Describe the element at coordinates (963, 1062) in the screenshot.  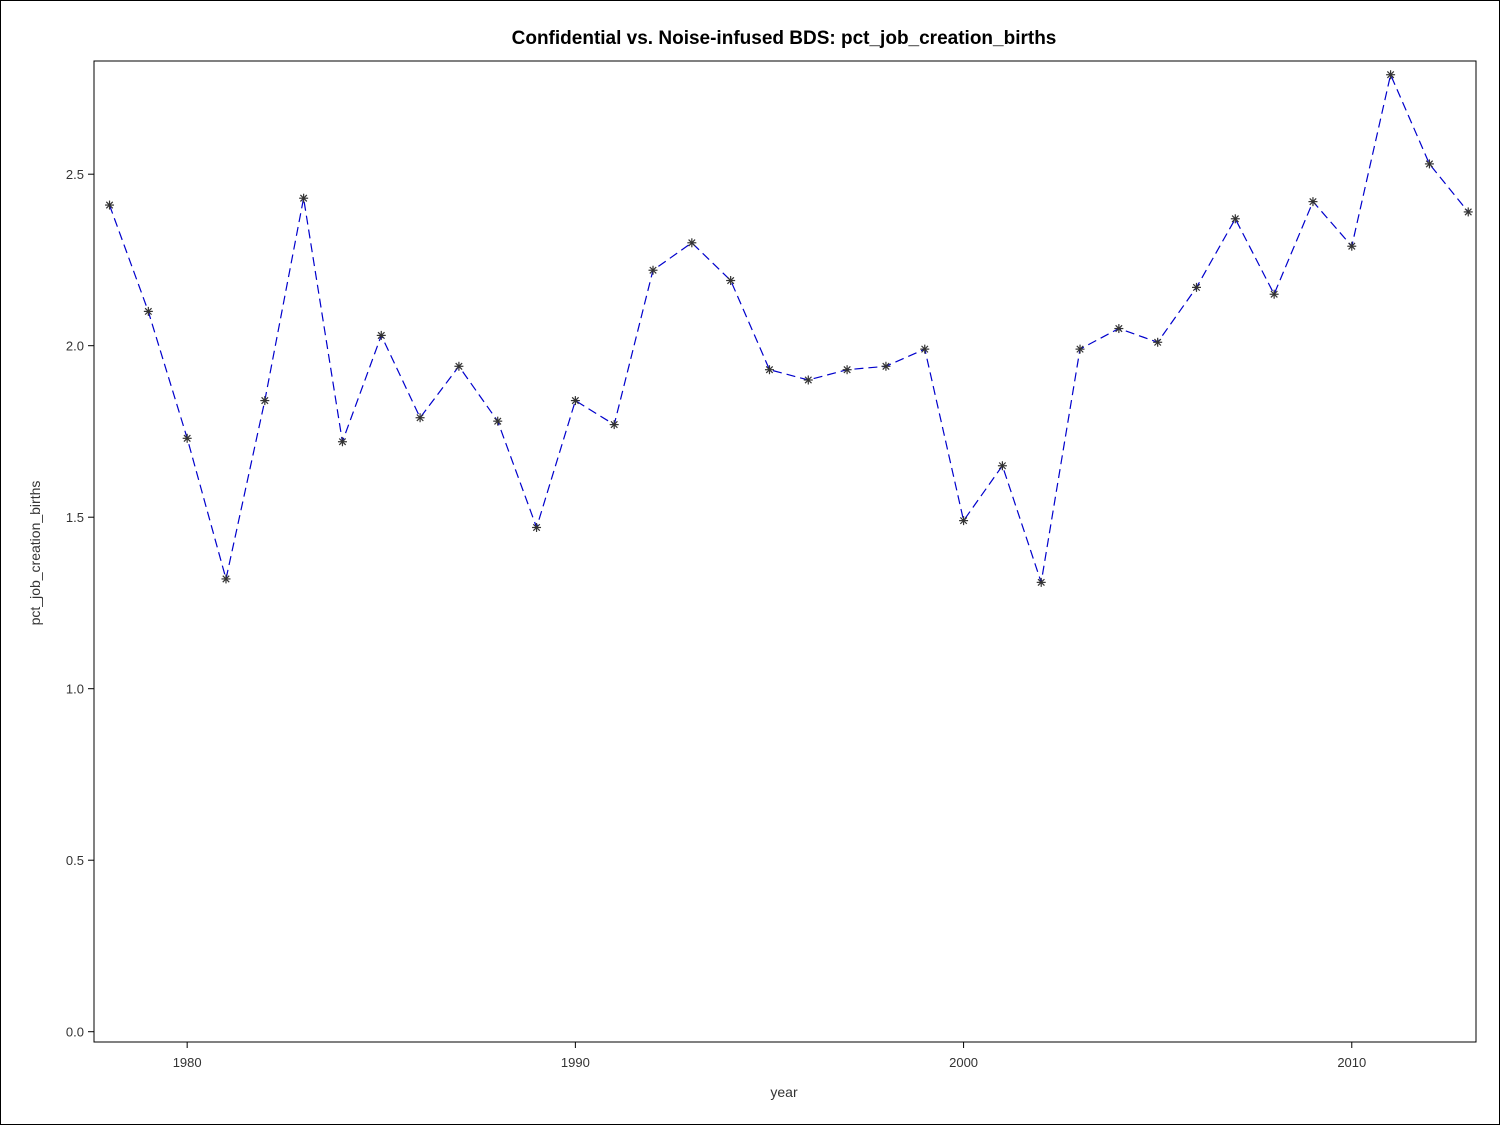
I see `x-tick-label: 2000` at that location.